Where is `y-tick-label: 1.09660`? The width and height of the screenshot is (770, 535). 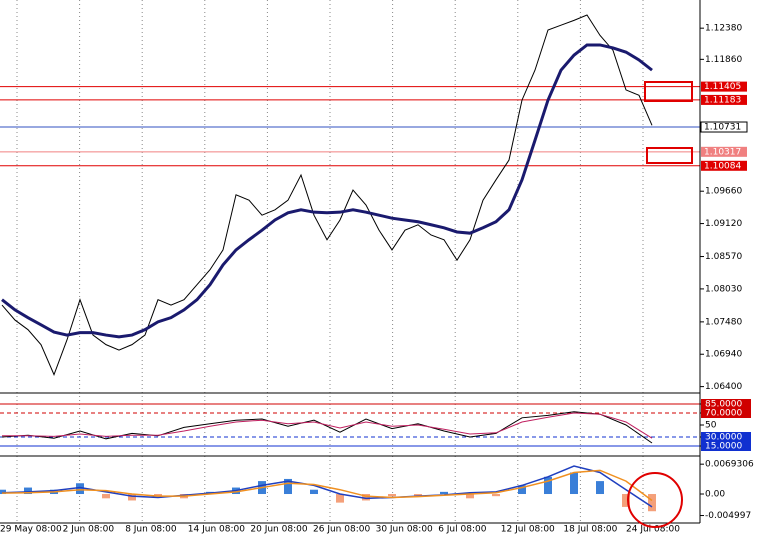
y-tick-label: 1.09660 is located at coordinates (723, 192).